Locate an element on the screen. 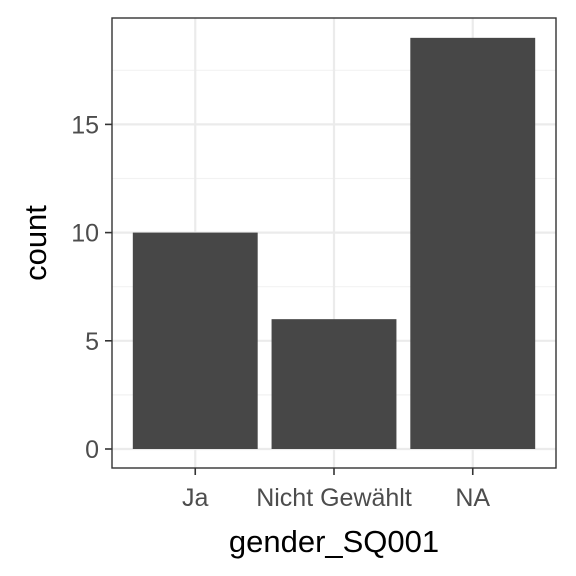  bar-ja is located at coordinates (195, 340).